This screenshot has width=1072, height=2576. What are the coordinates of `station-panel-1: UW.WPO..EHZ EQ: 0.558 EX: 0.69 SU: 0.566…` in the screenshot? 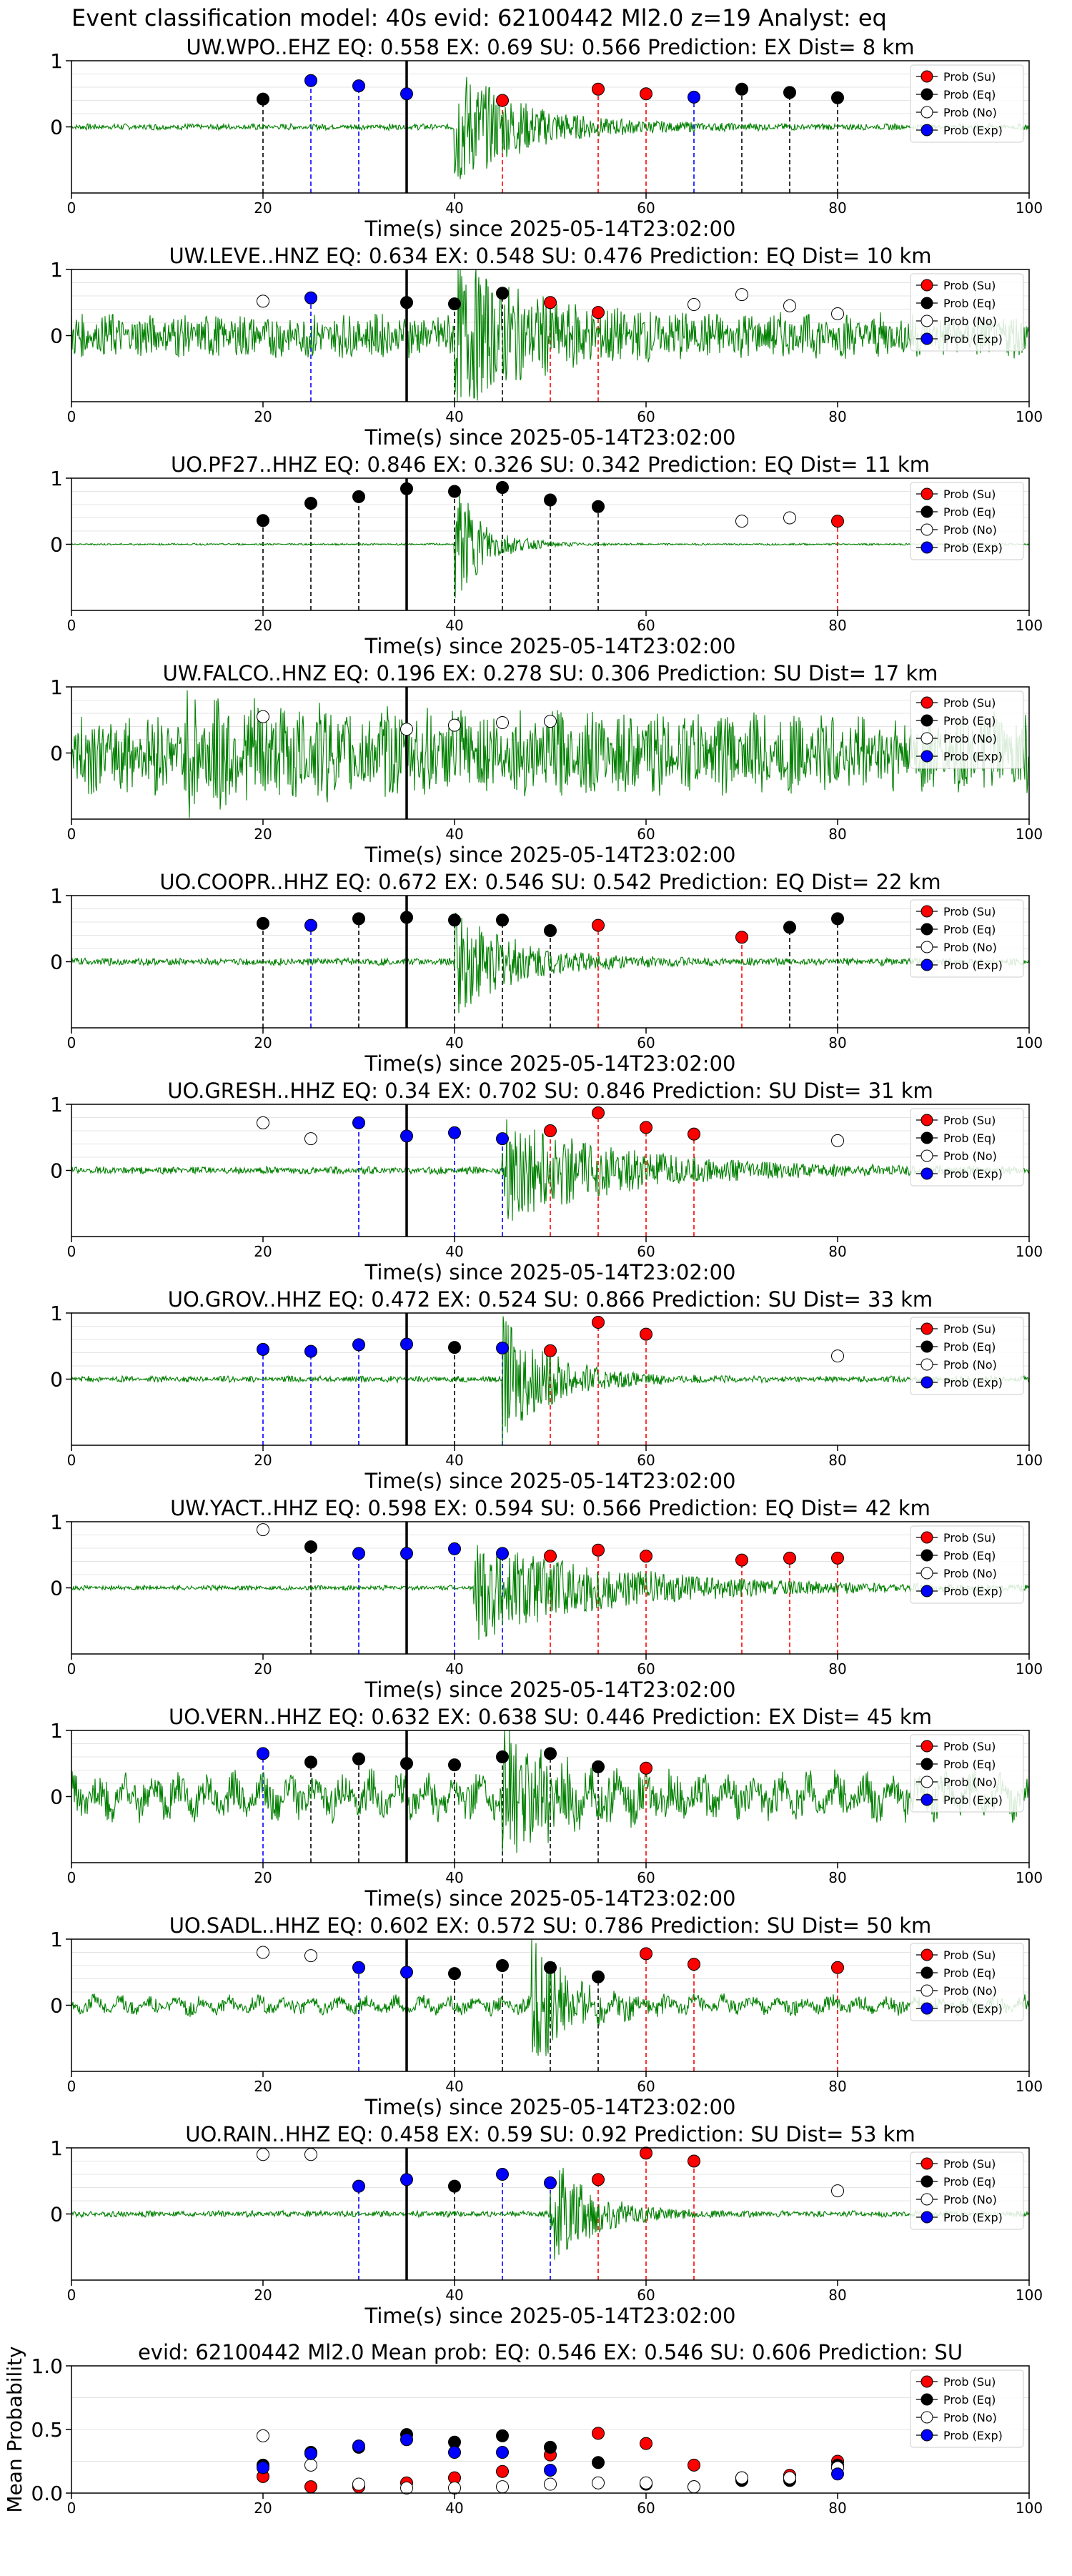 It's located at (546, 138).